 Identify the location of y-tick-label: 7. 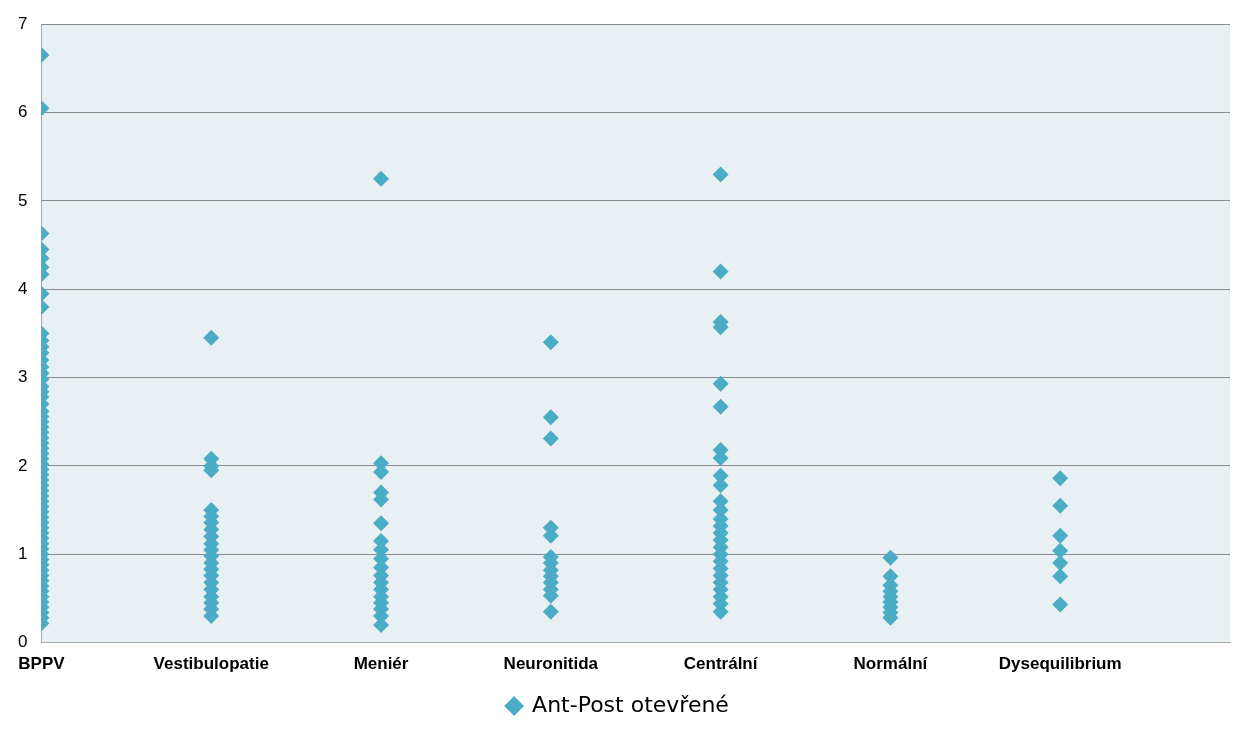
(22, 23).